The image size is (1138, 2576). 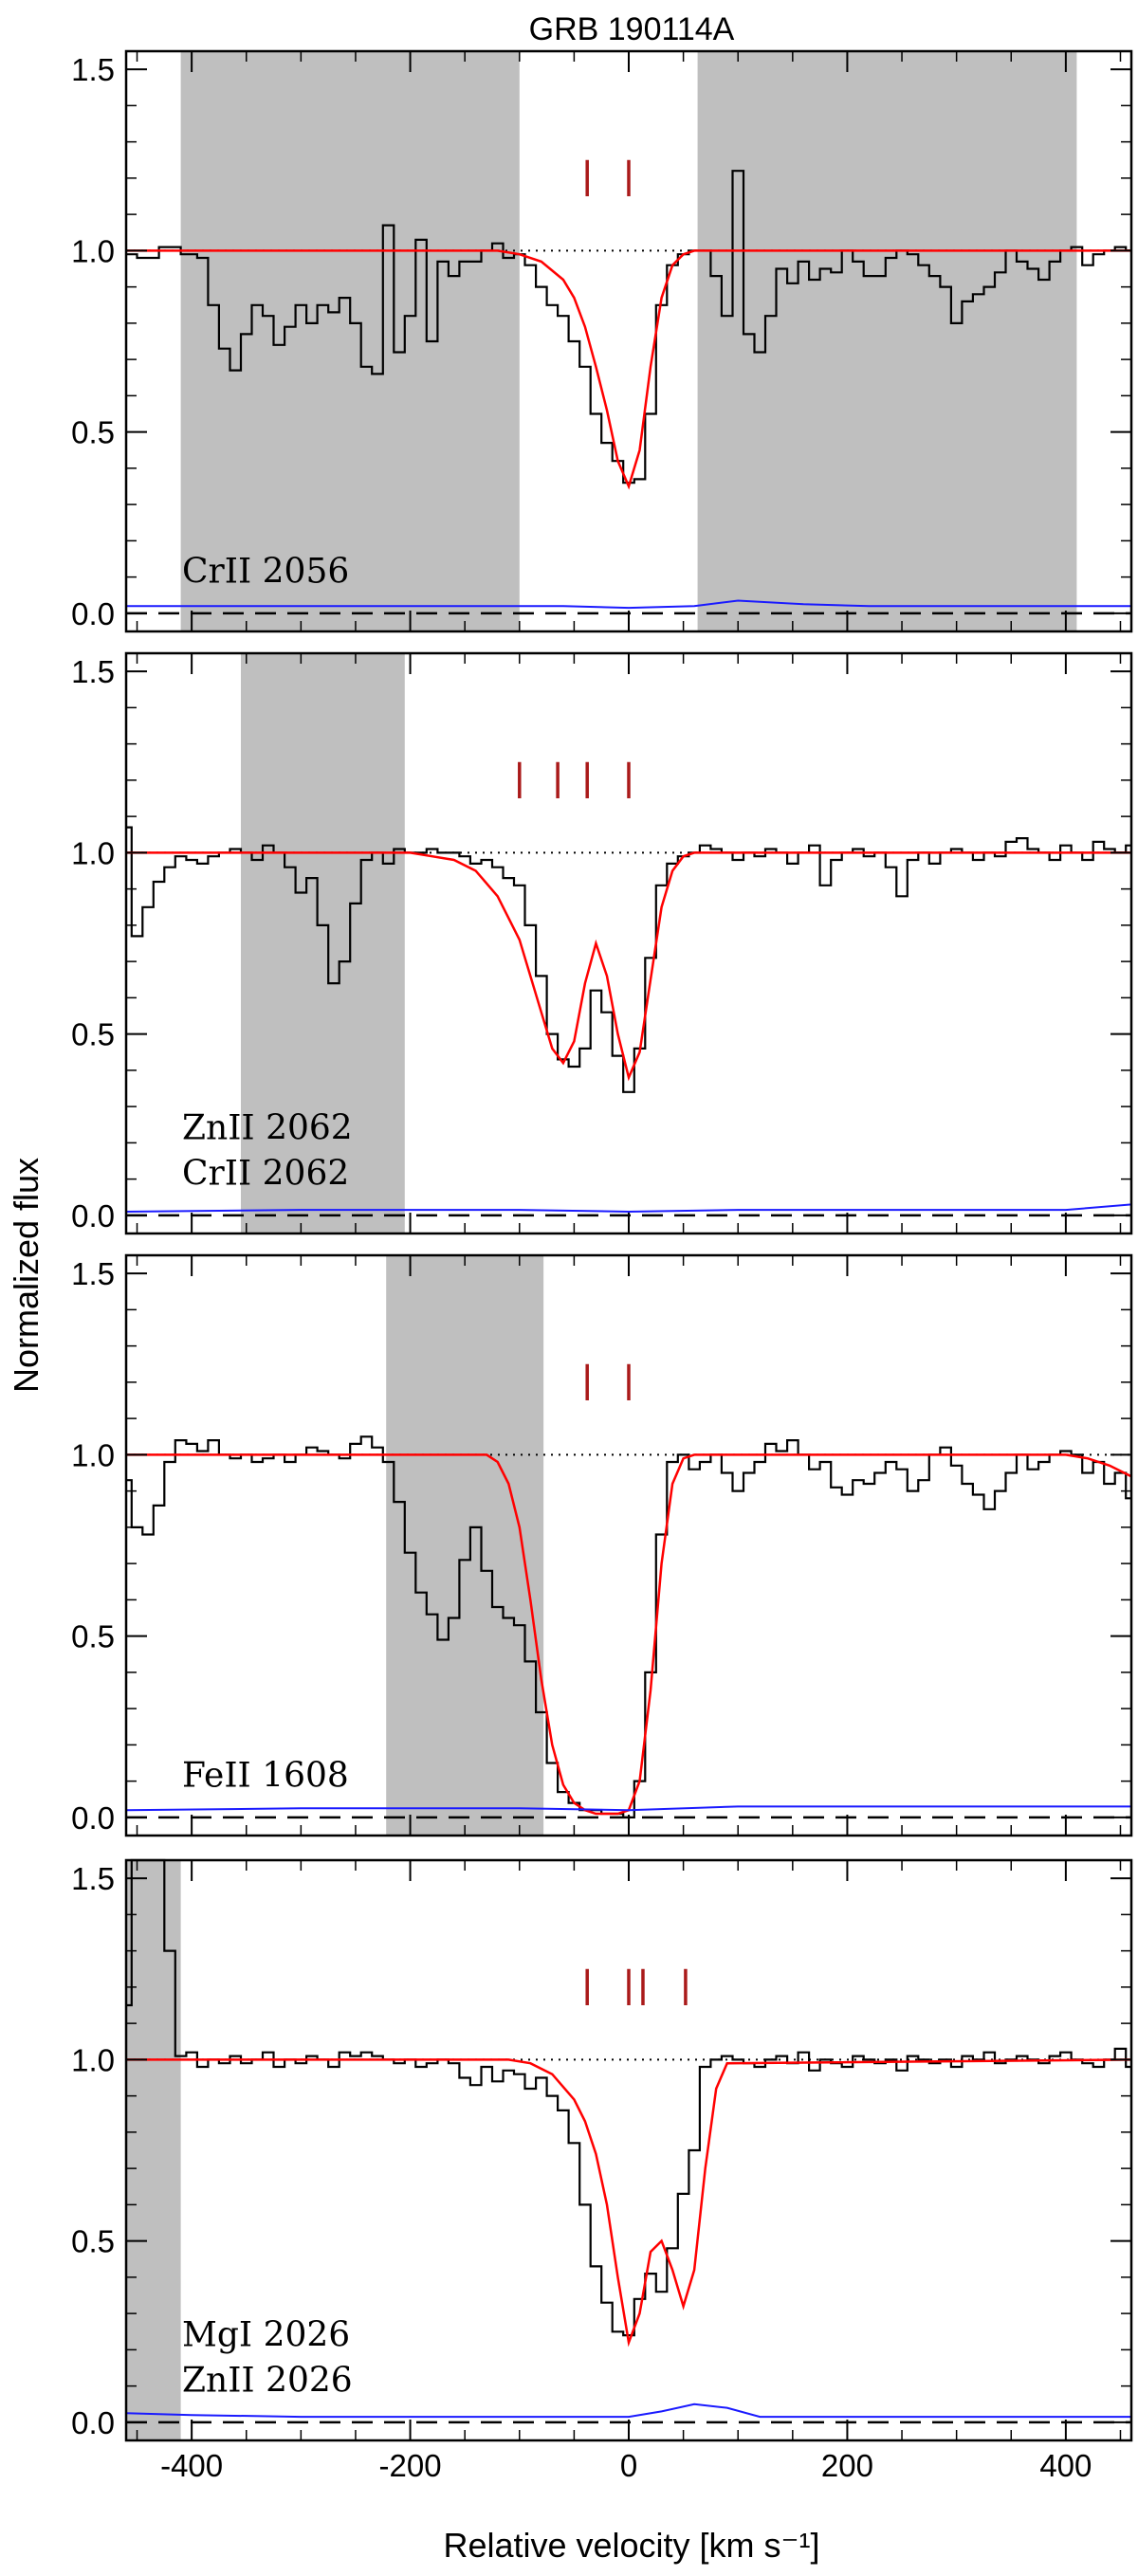 I want to click on x-tick-label: 200, so click(x=847, y=2465).